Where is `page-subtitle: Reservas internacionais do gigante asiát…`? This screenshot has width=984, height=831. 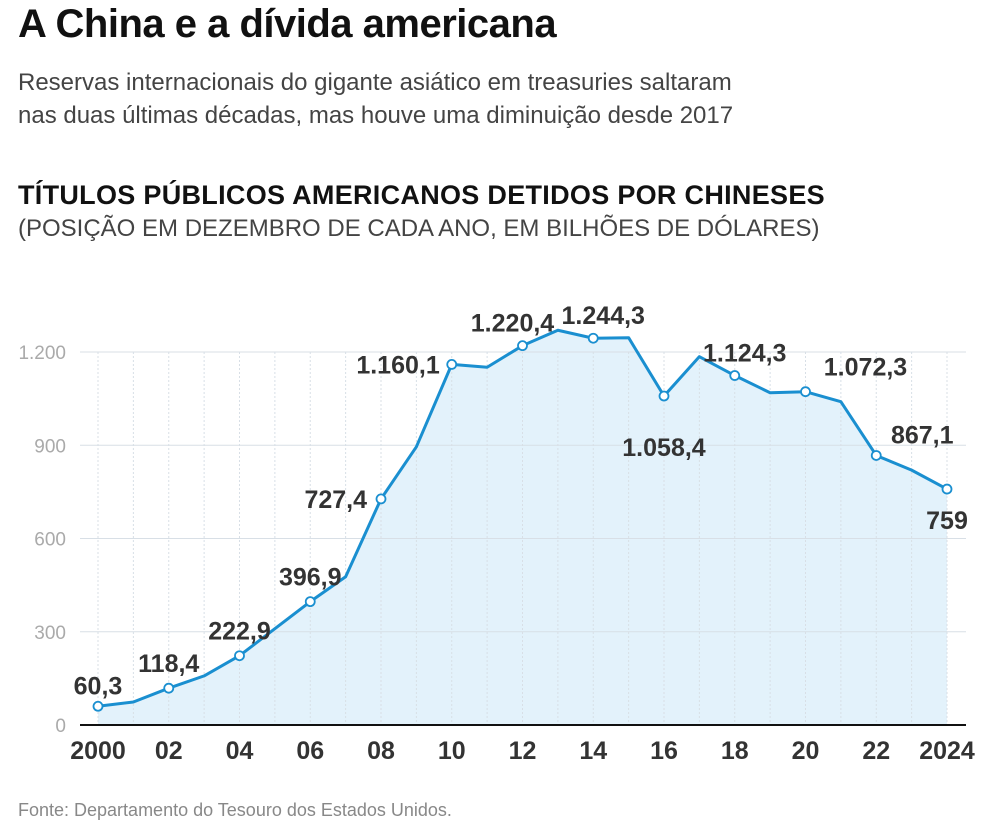
page-subtitle: Reservas internacionais do gigante asiát… is located at coordinates (493, 99).